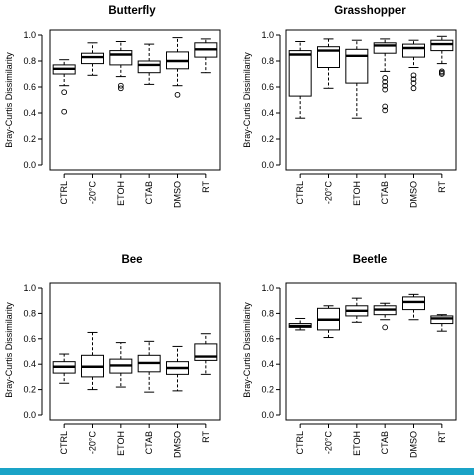  What do you see at coordinates (132, 11) in the screenshot?
I see `panel-title: Butterfly` at bounding box center [132, 11].